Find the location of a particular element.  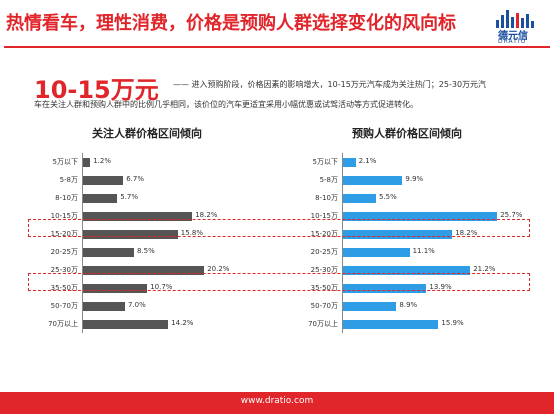

dratio-logo: 德元信 DRATIO is located at coordinates (522, 27).